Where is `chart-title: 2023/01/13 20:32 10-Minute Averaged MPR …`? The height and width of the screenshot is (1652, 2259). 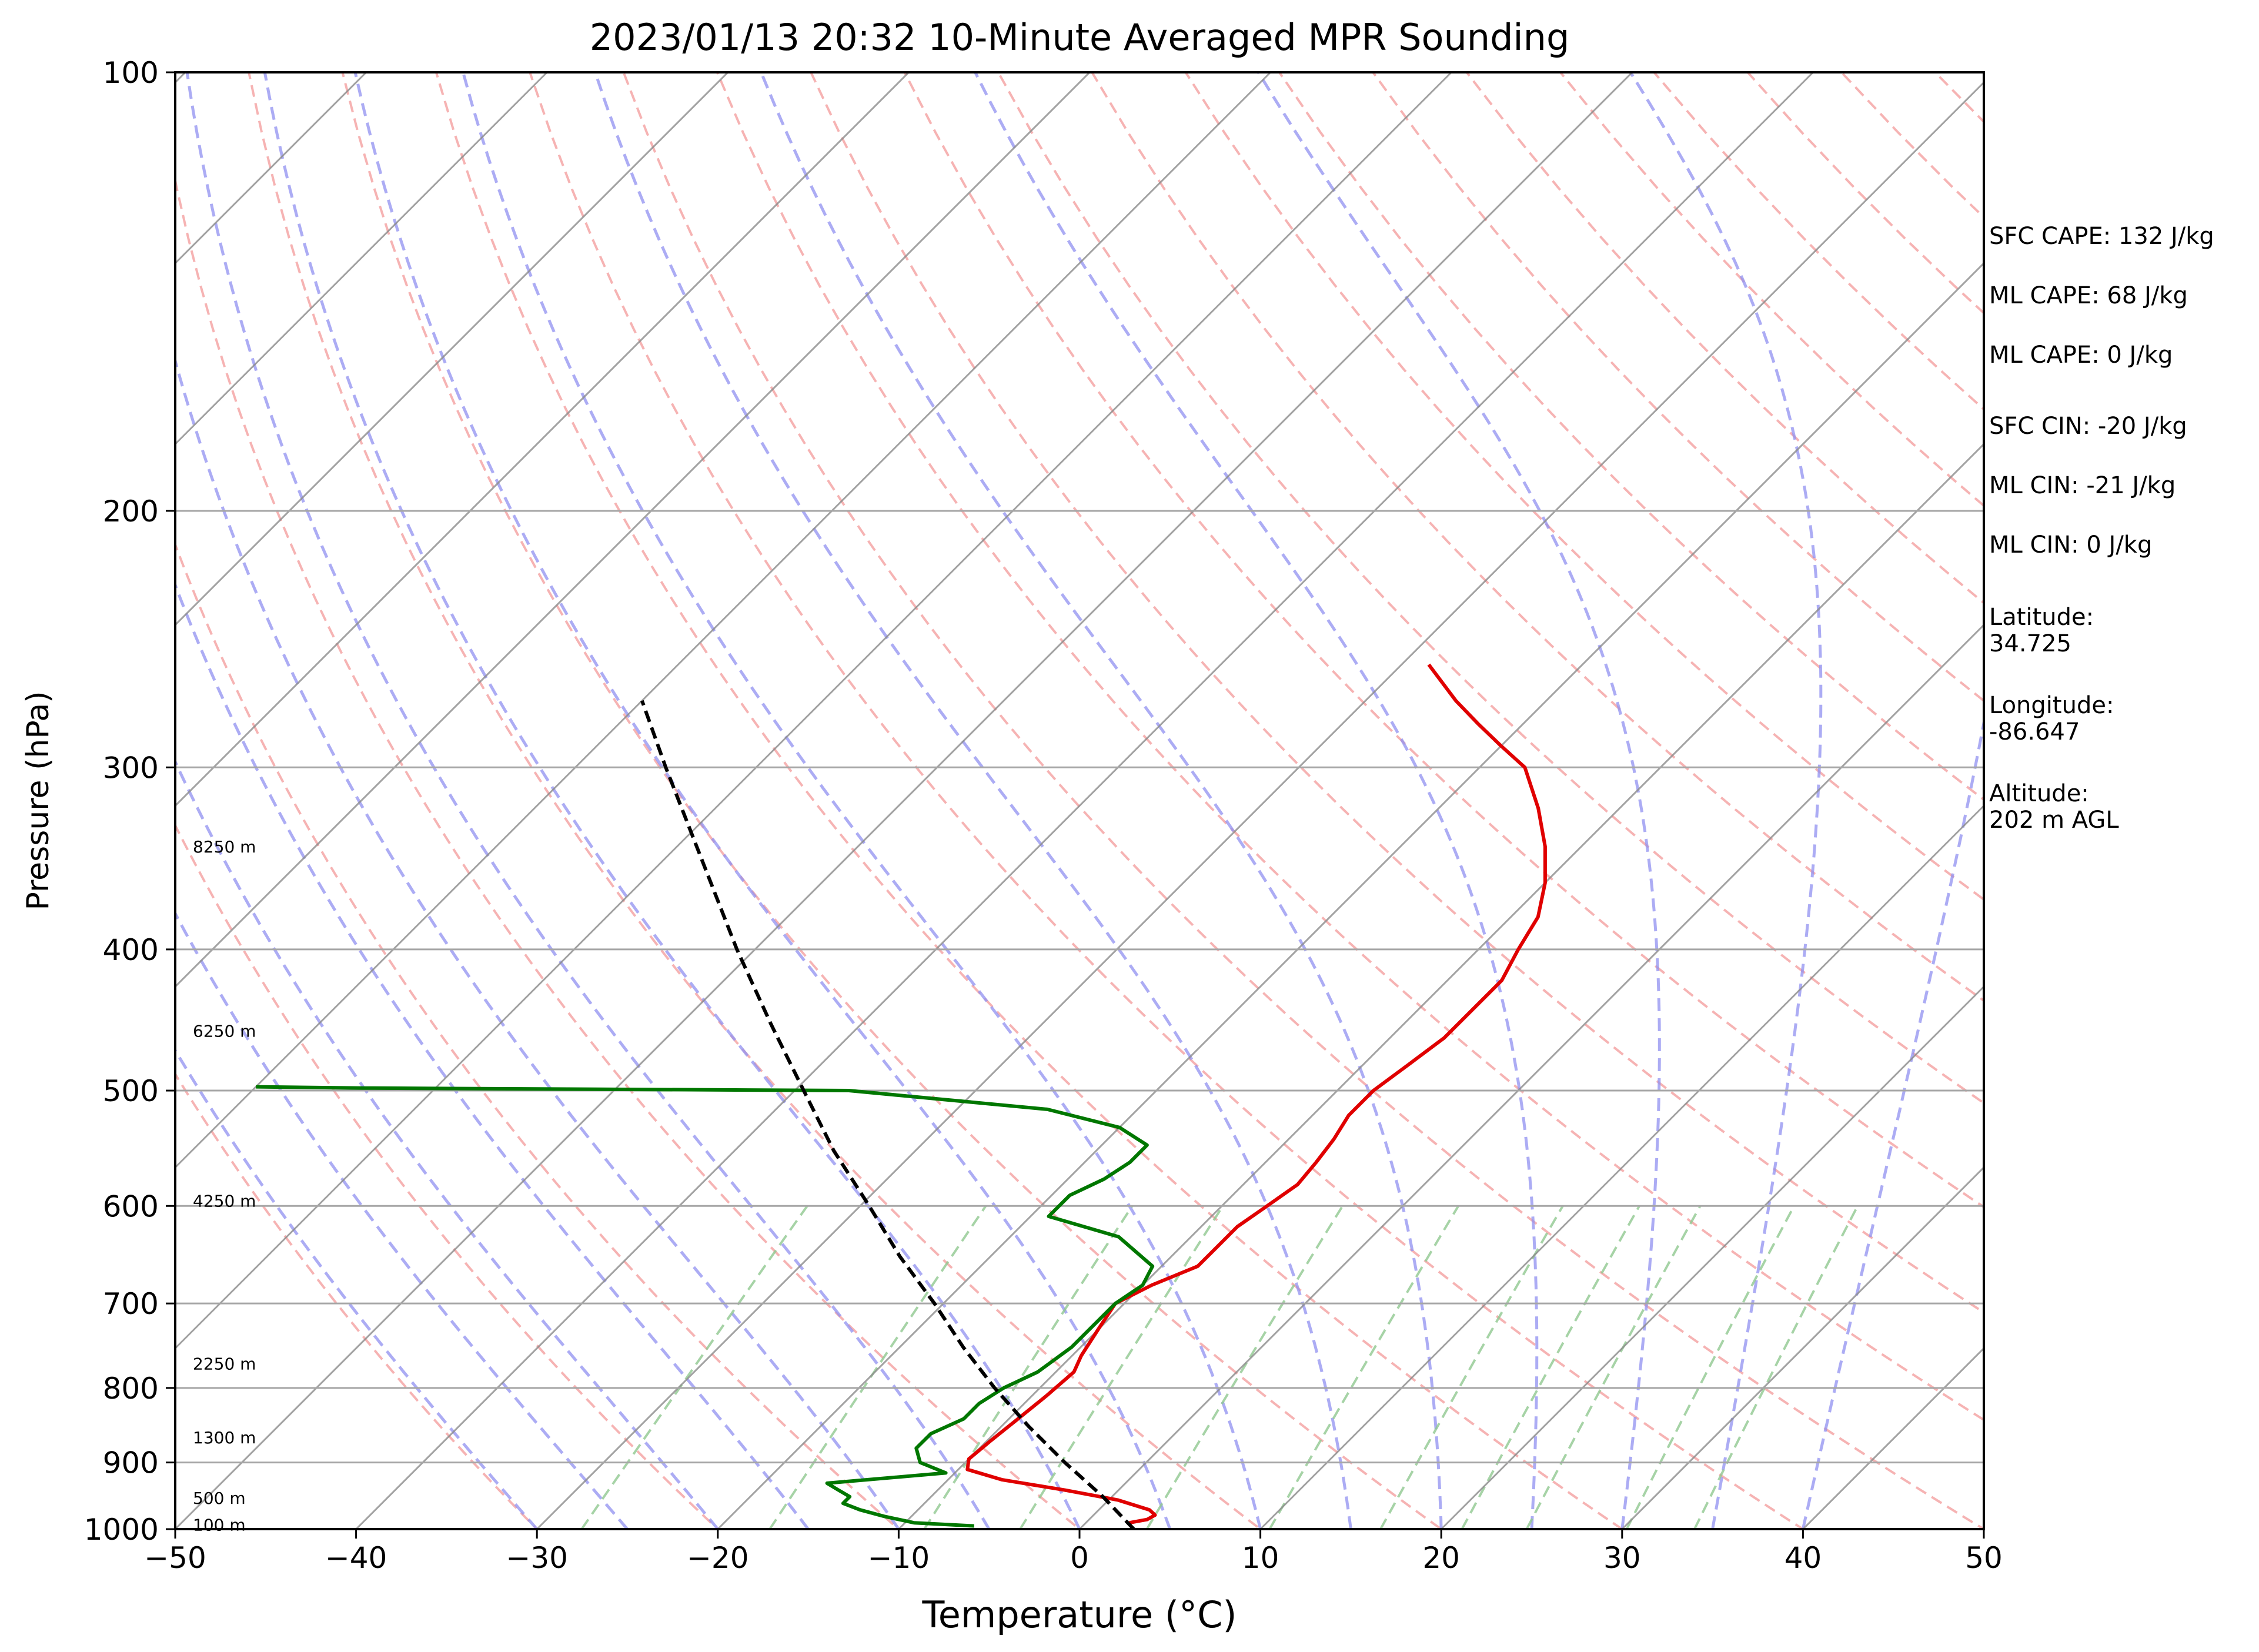
chart-title: 2023/01/13 20:32 10-Minute Averaged MPR … is located at coordinates (1080, 38).